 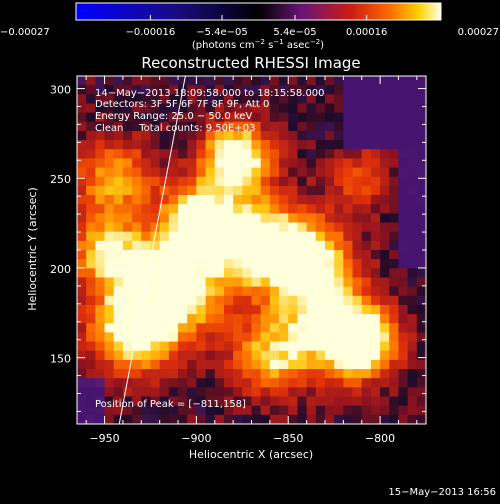 What do you see at coordinates (170, 404) in the screenshot?
I see `peak-position-label: Position of Peak = [−811,158]` at bounding box center [170, 404].